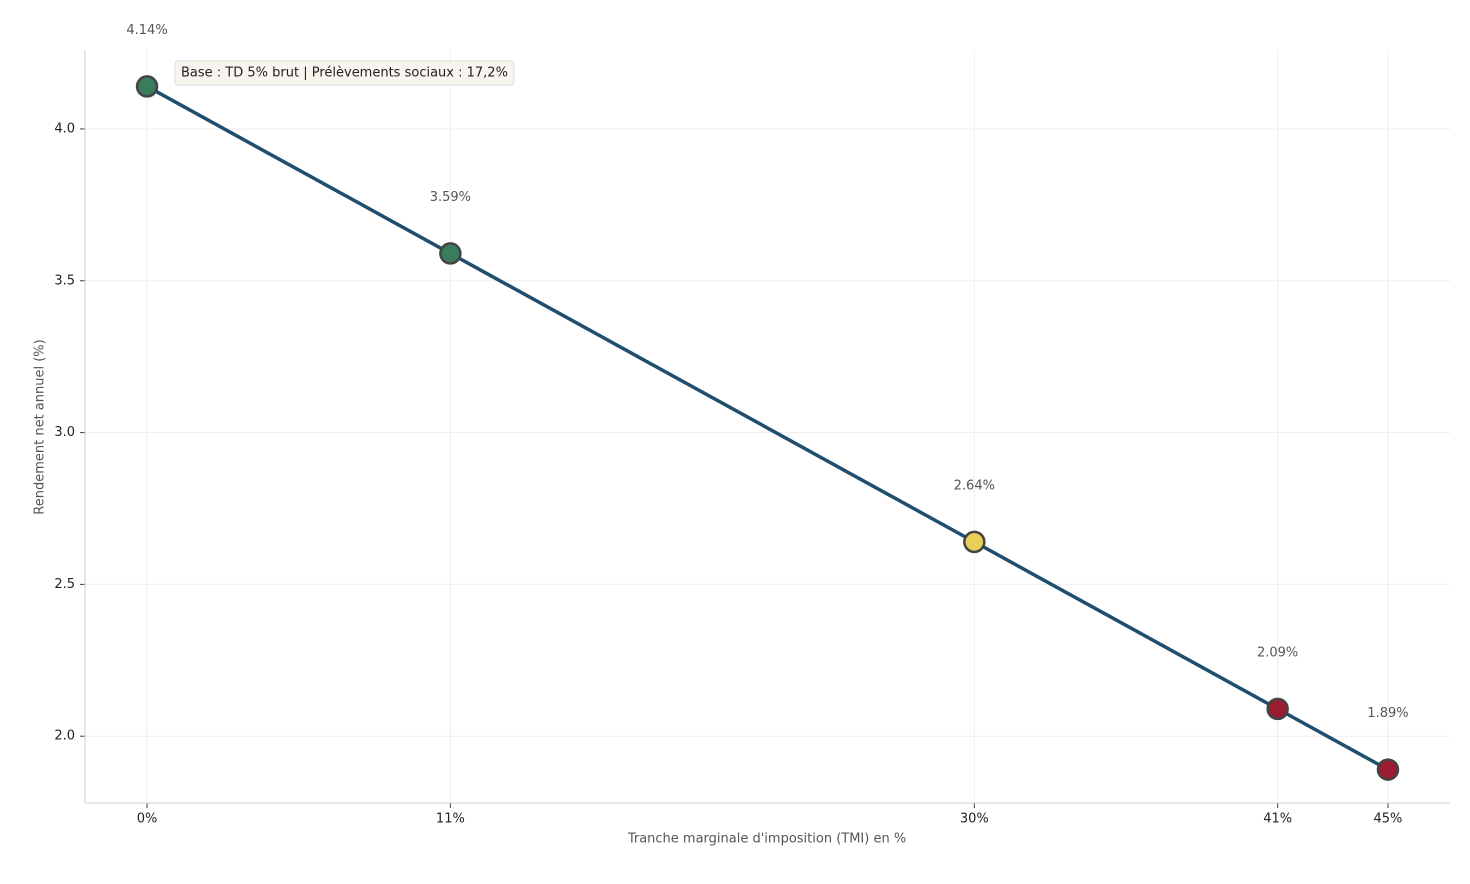 The image size is (1470, 884). I want to click on y-axis-label: Rendement net annuel (%), so click(40, 426).